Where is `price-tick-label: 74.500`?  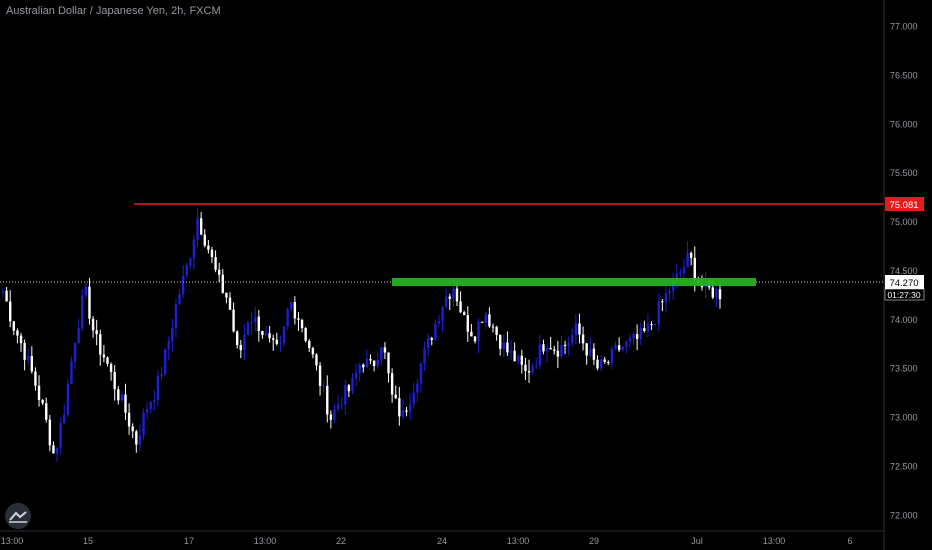
price-tick-label: 74.500 is located at coordinates (904, 271).